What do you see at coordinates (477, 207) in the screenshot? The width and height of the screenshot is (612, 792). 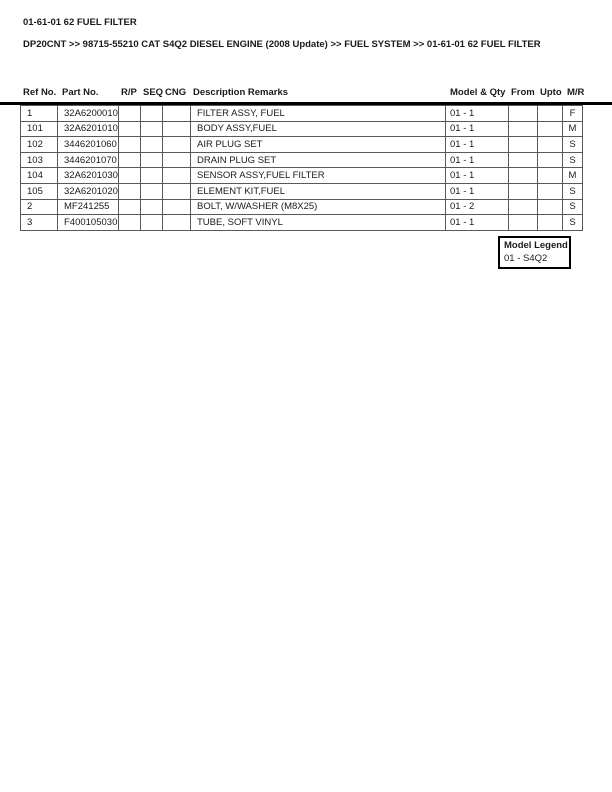 I see `cell-model-qty: 01 - 2` at bounding box center [477, 207].